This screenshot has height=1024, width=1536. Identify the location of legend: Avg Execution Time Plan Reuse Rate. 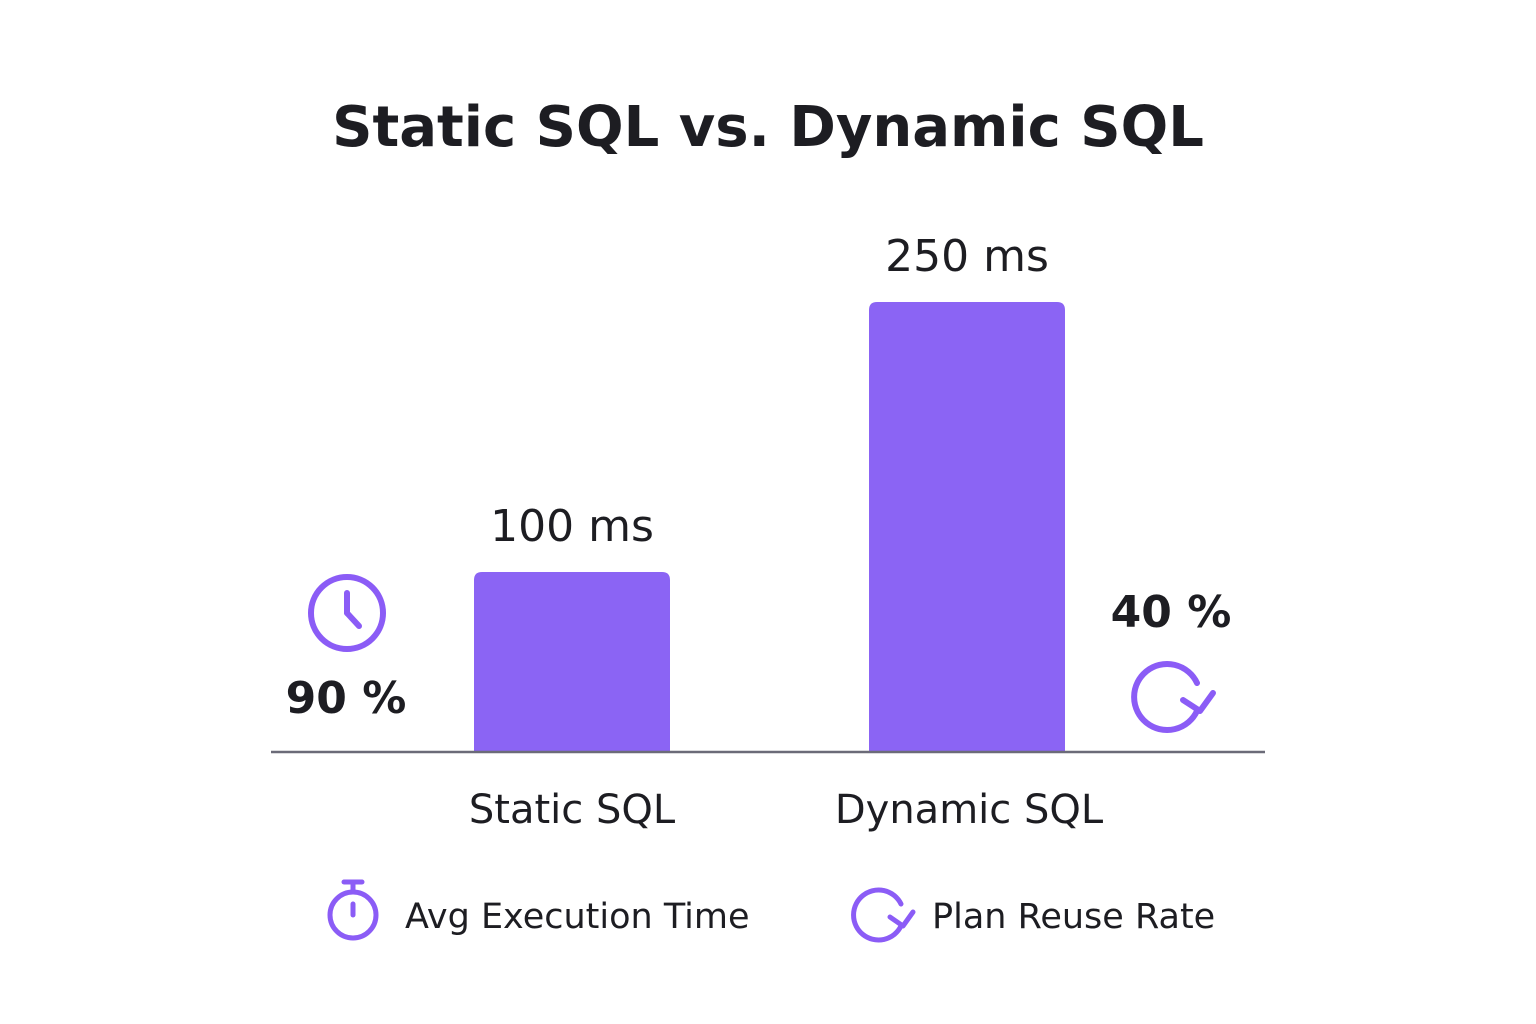
(771, 911).